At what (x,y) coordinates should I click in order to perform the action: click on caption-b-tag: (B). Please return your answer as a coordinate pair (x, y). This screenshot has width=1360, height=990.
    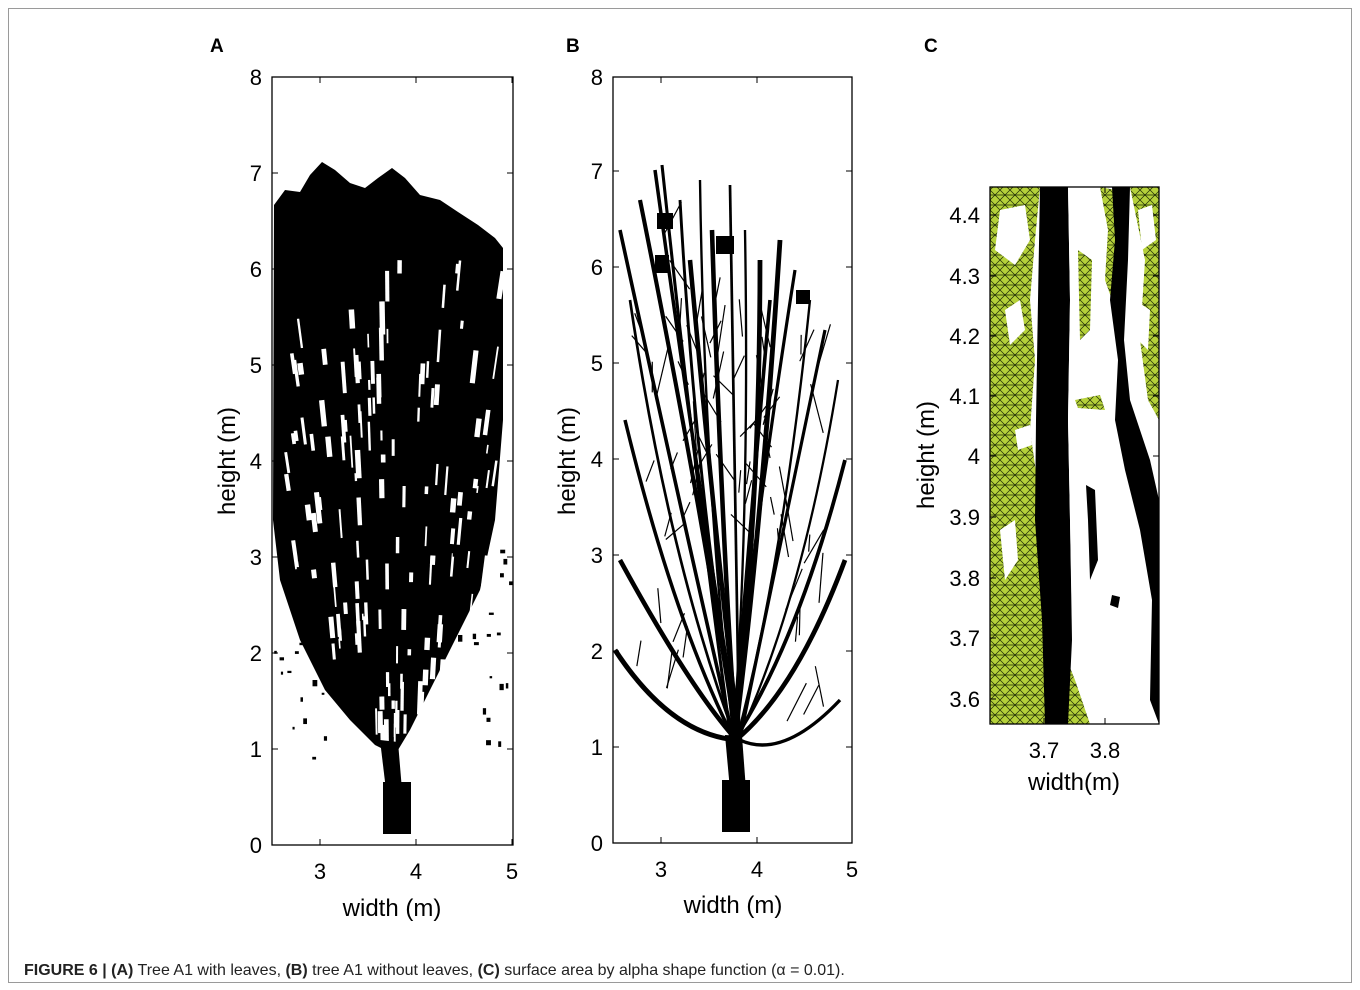
    Looking at the image, I should click on (296, 970).